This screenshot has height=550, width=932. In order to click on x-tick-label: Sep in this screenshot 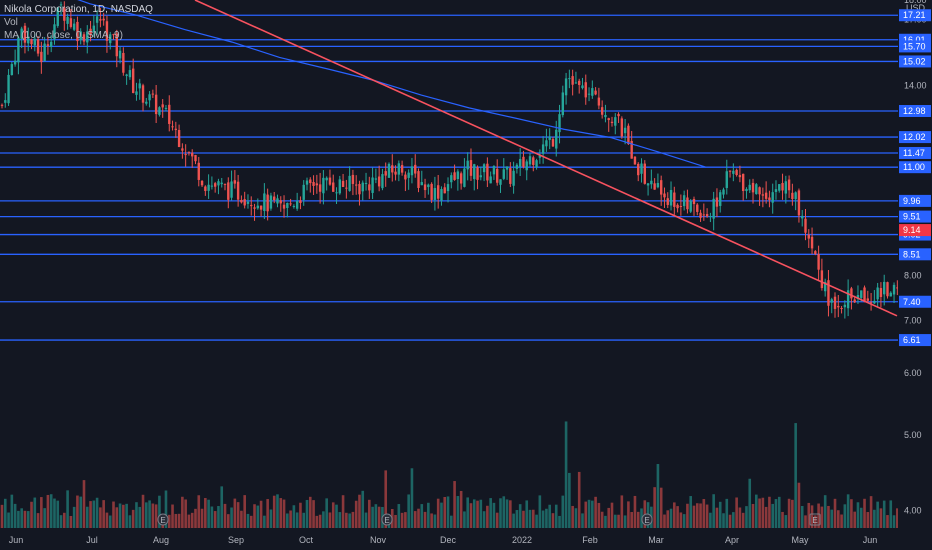, I will do `click(236, 540)`.